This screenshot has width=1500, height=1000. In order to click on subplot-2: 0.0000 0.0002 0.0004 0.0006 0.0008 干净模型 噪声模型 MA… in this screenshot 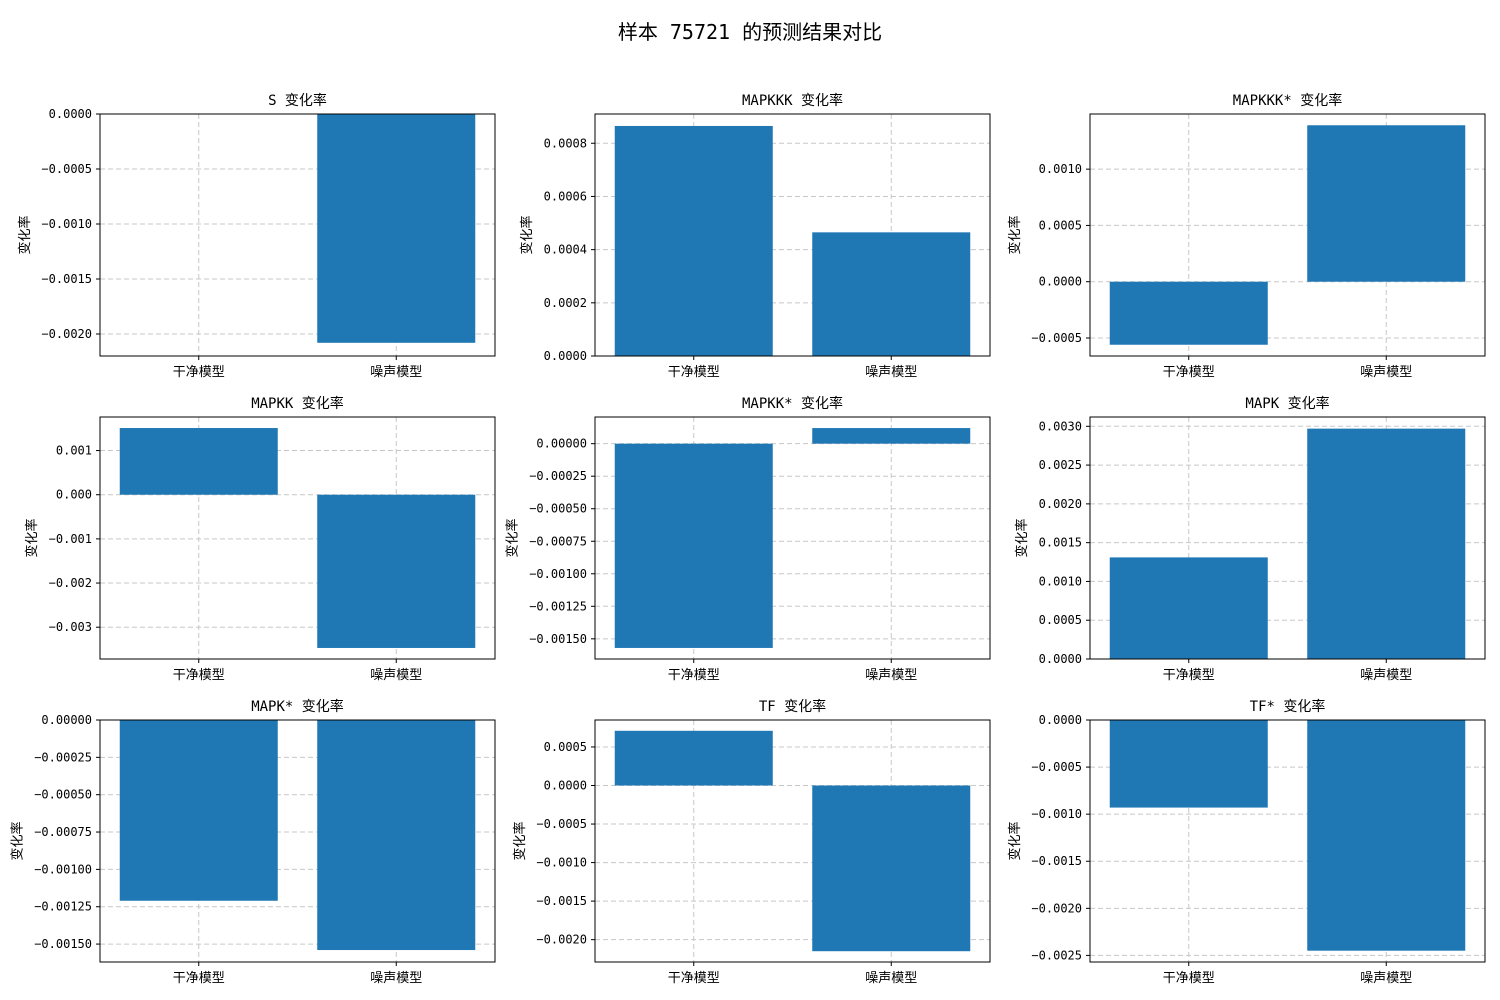, I will do `click(755, 236)`.